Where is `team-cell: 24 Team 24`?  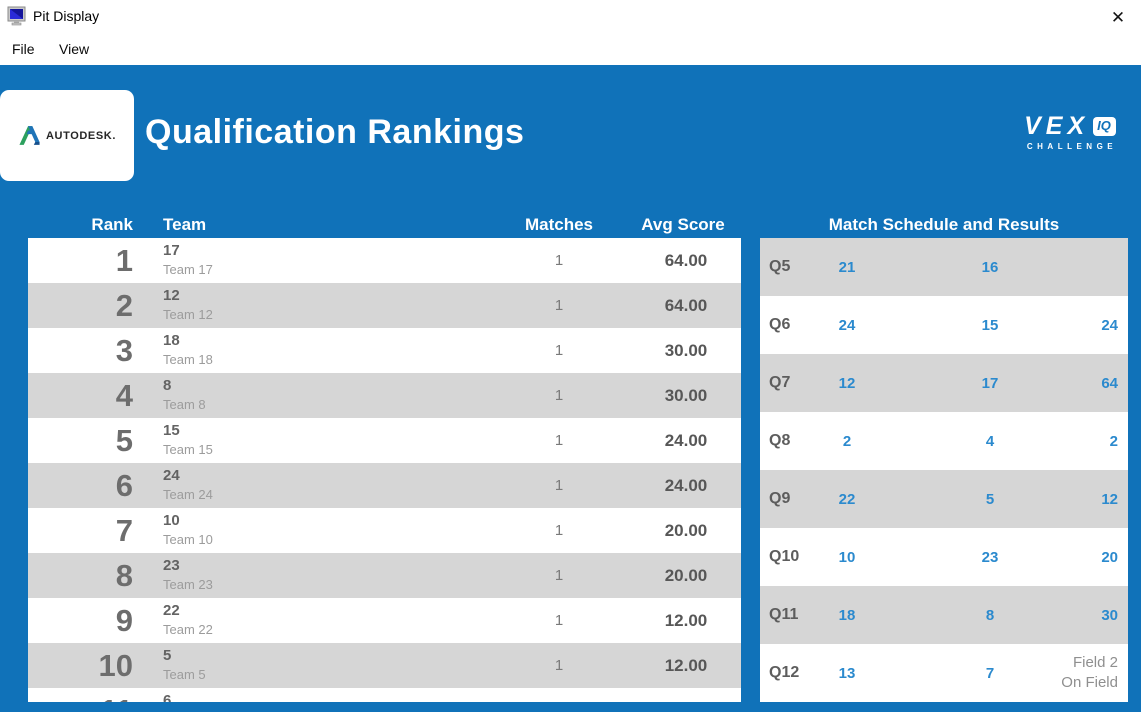
team-cell: 24 Team 24 is located at coordinates (310, 485).